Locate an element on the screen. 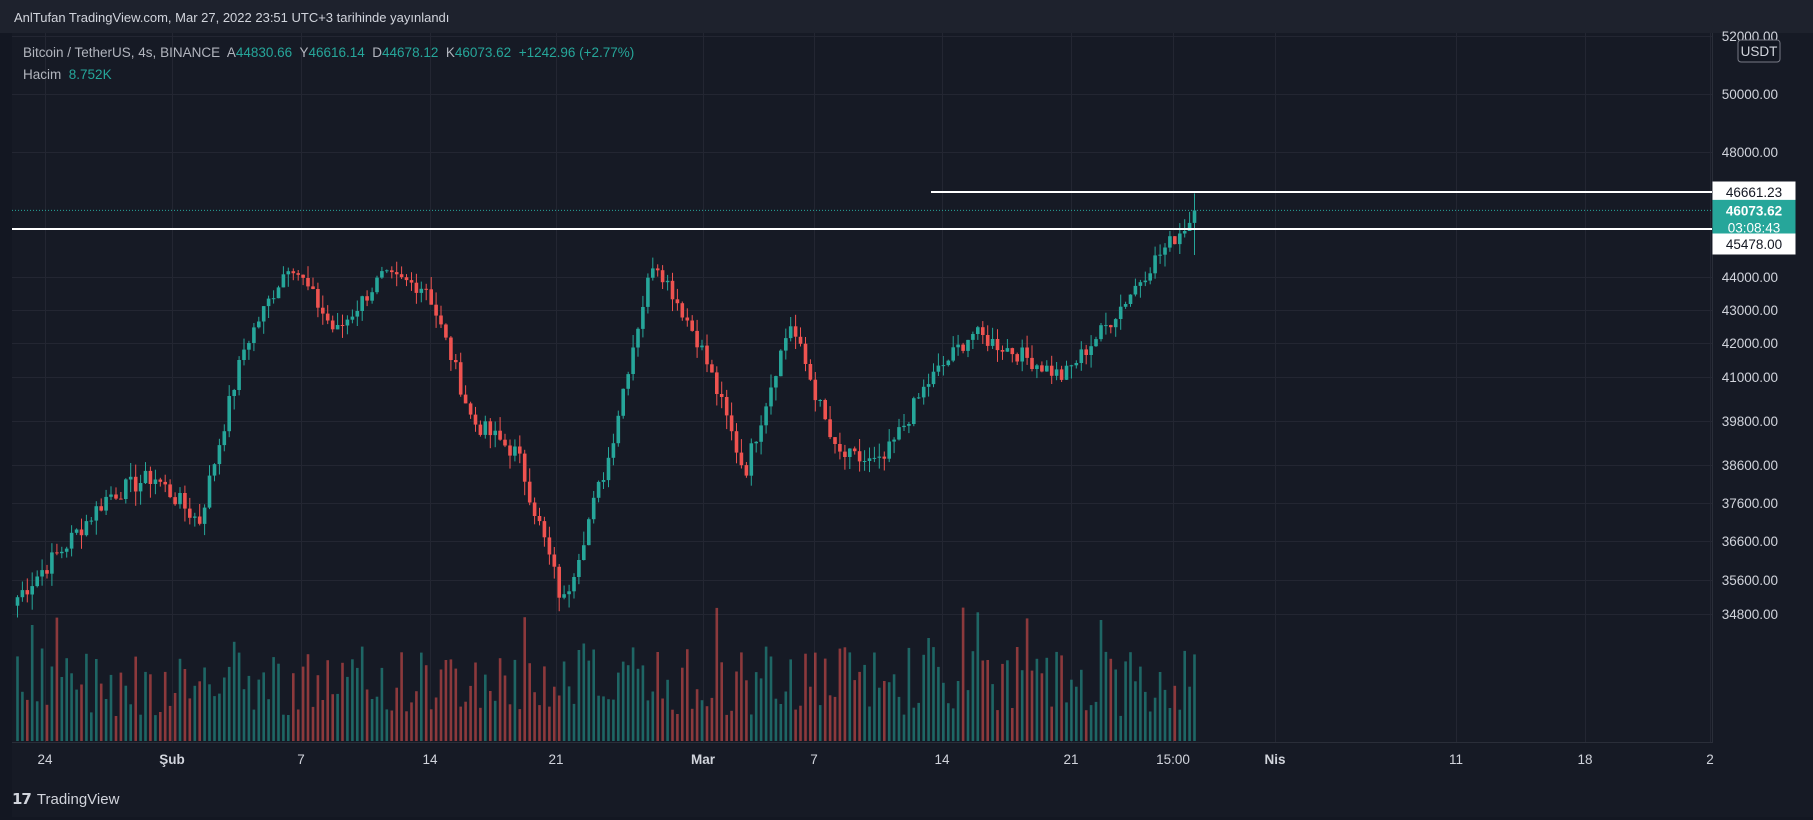 This screenshot has height=820, width=1813. volume-bars is located at coordinates (606, 674).